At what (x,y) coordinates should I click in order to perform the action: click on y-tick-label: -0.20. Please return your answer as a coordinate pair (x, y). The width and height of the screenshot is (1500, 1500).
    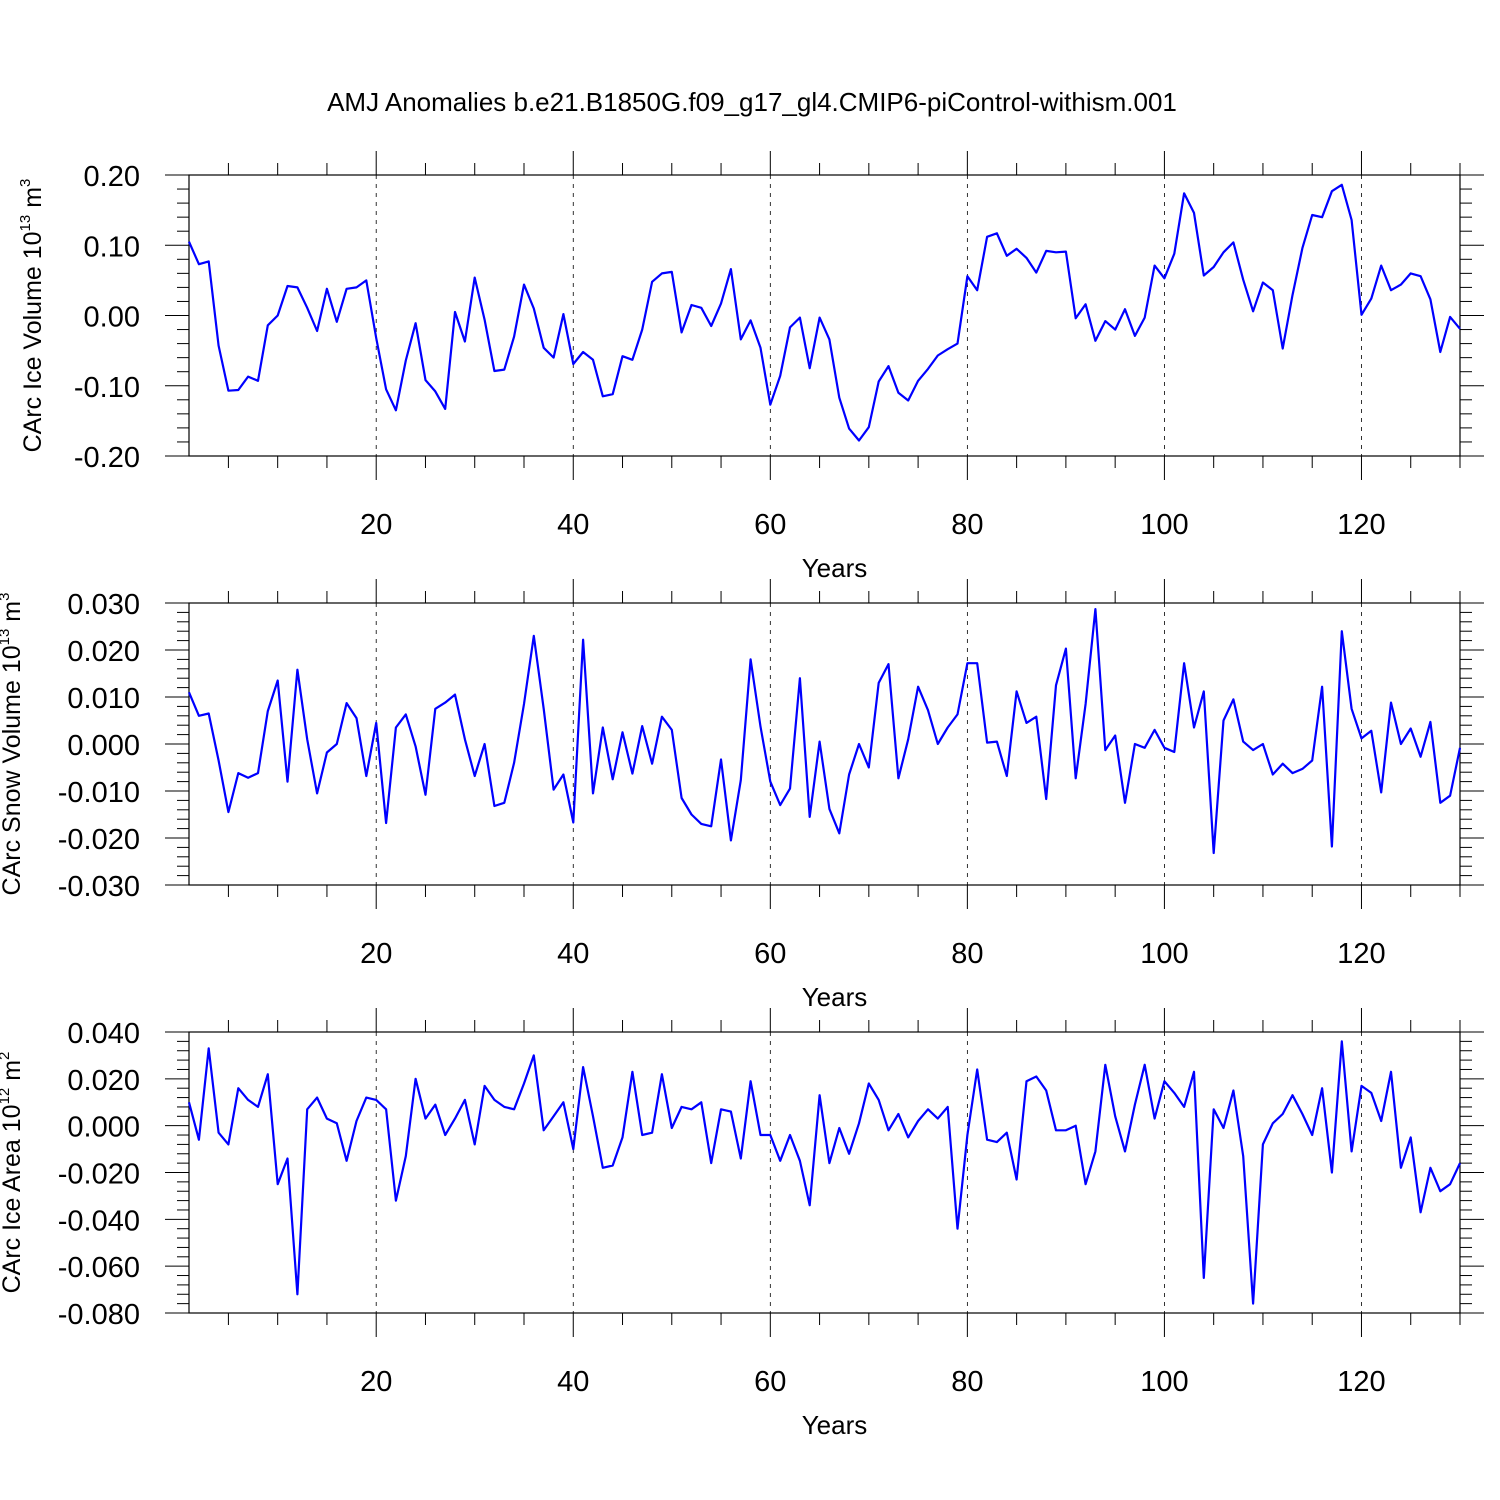
    Looking at the image, I should click on (107, 458).